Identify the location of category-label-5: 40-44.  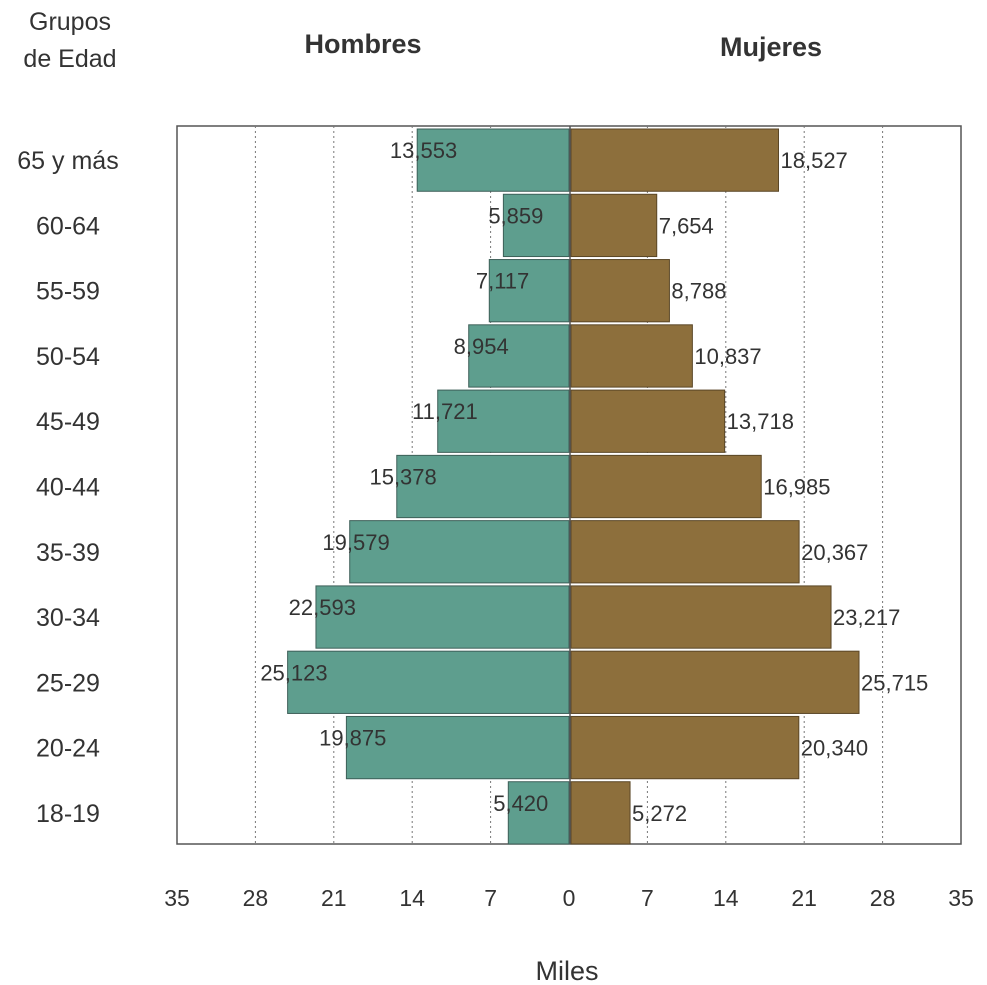
(68, 488).